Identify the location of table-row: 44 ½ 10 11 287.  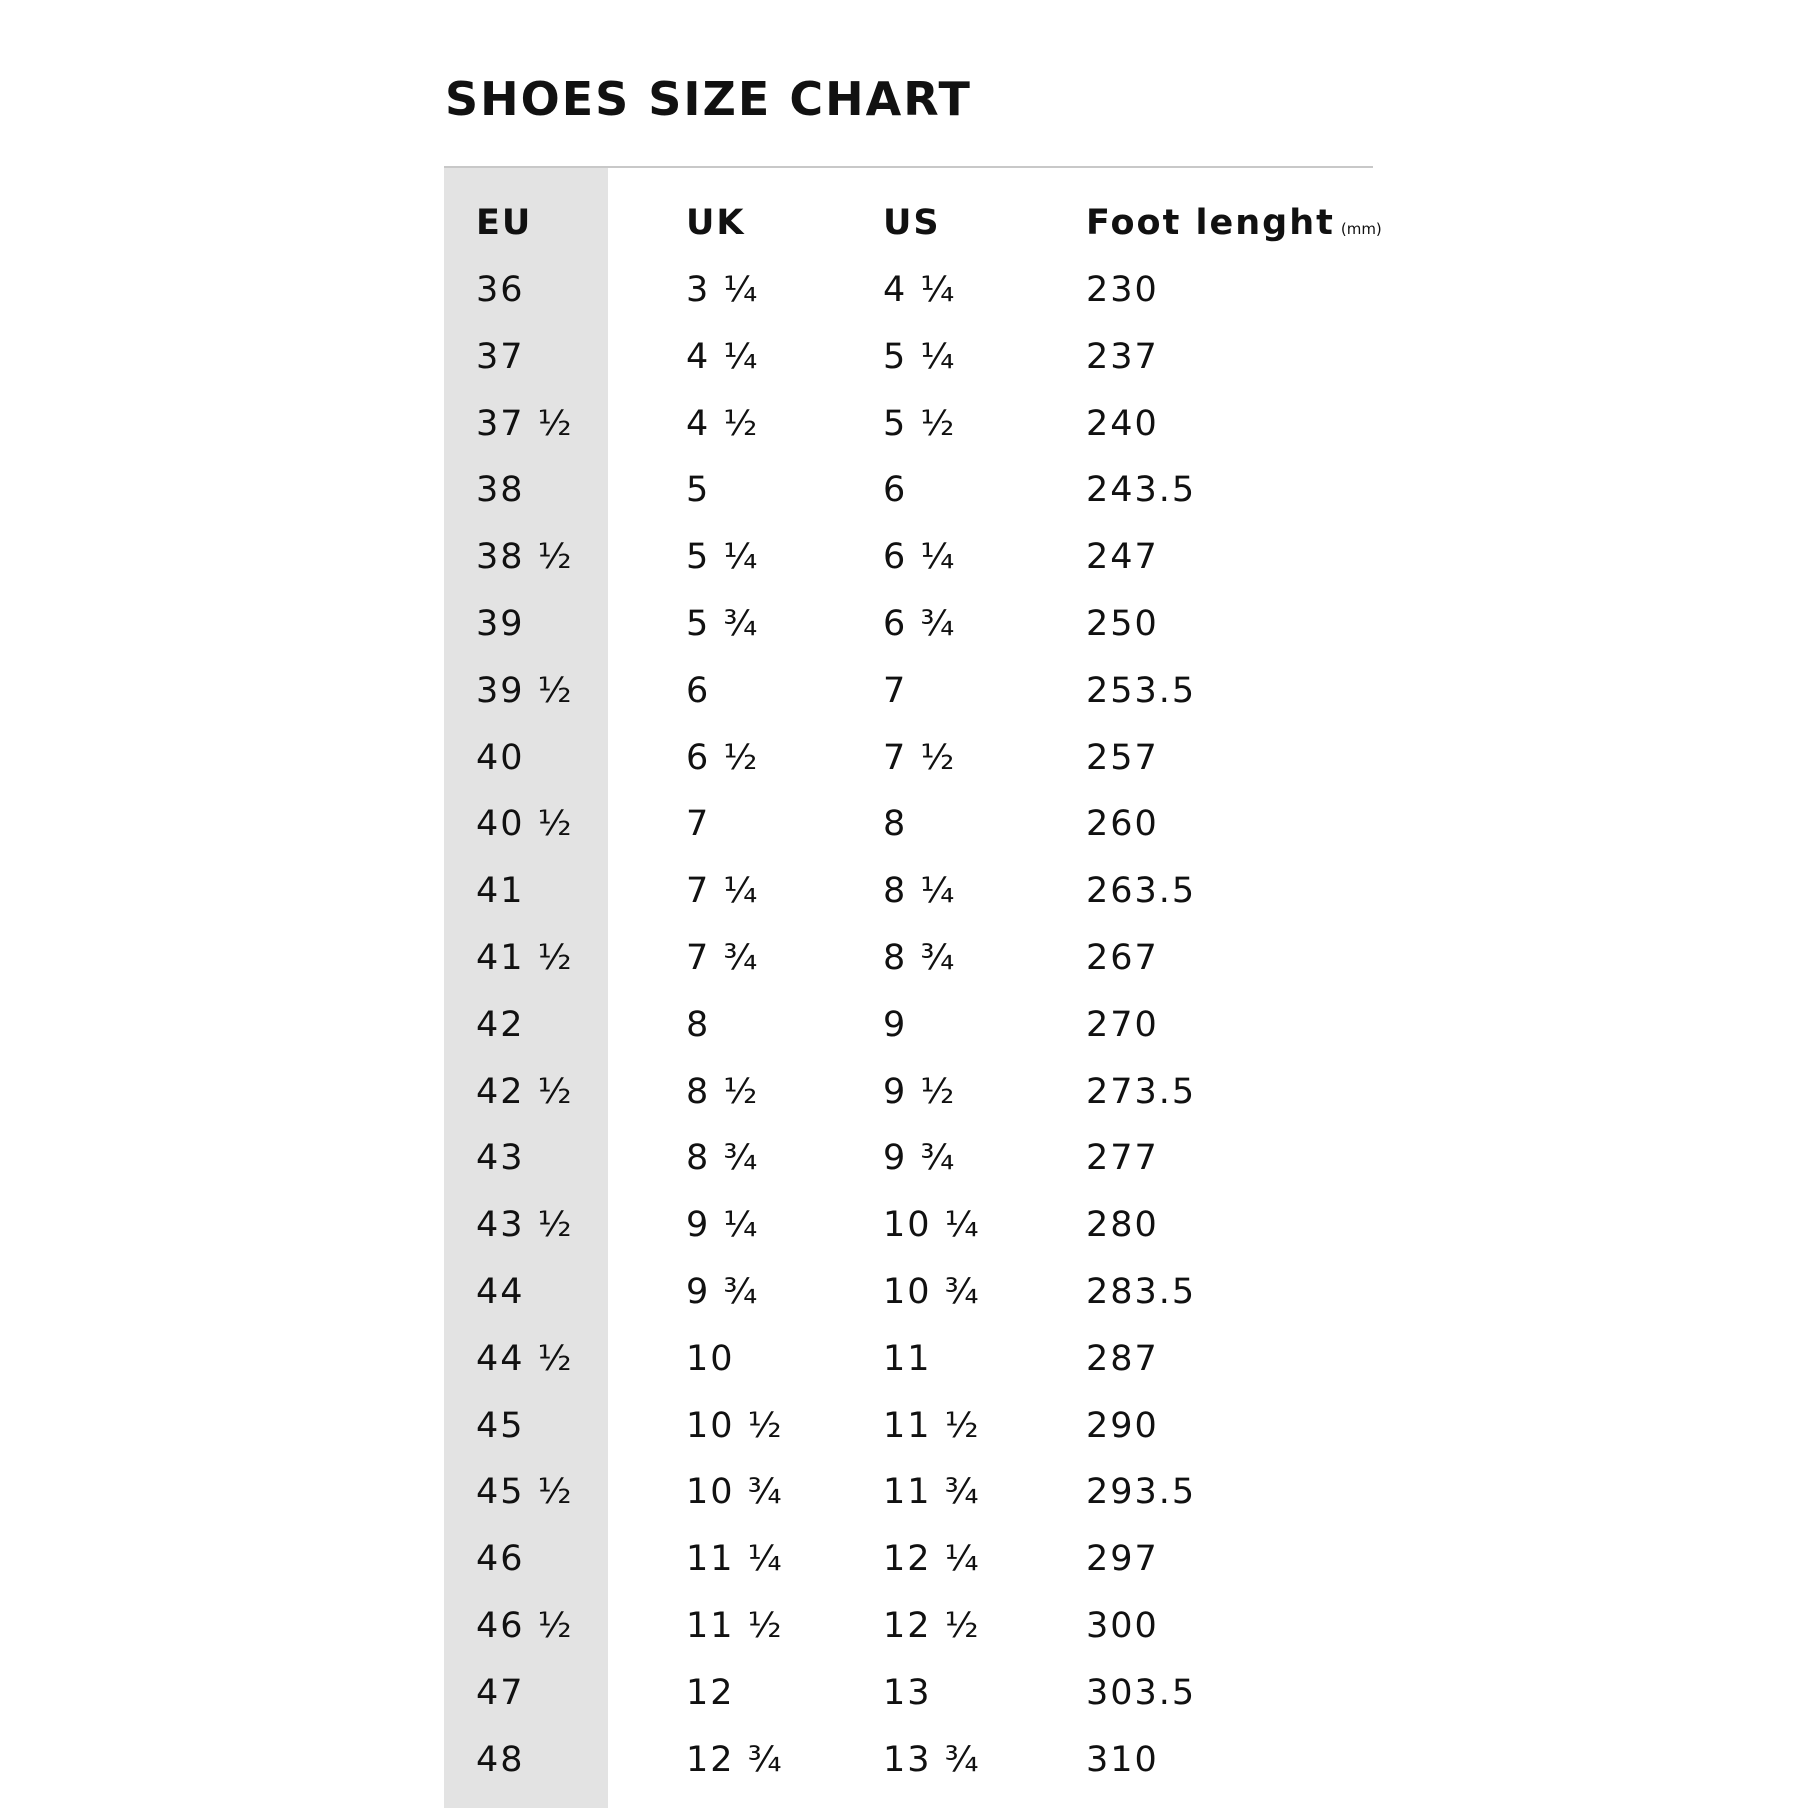
(900, 1359).